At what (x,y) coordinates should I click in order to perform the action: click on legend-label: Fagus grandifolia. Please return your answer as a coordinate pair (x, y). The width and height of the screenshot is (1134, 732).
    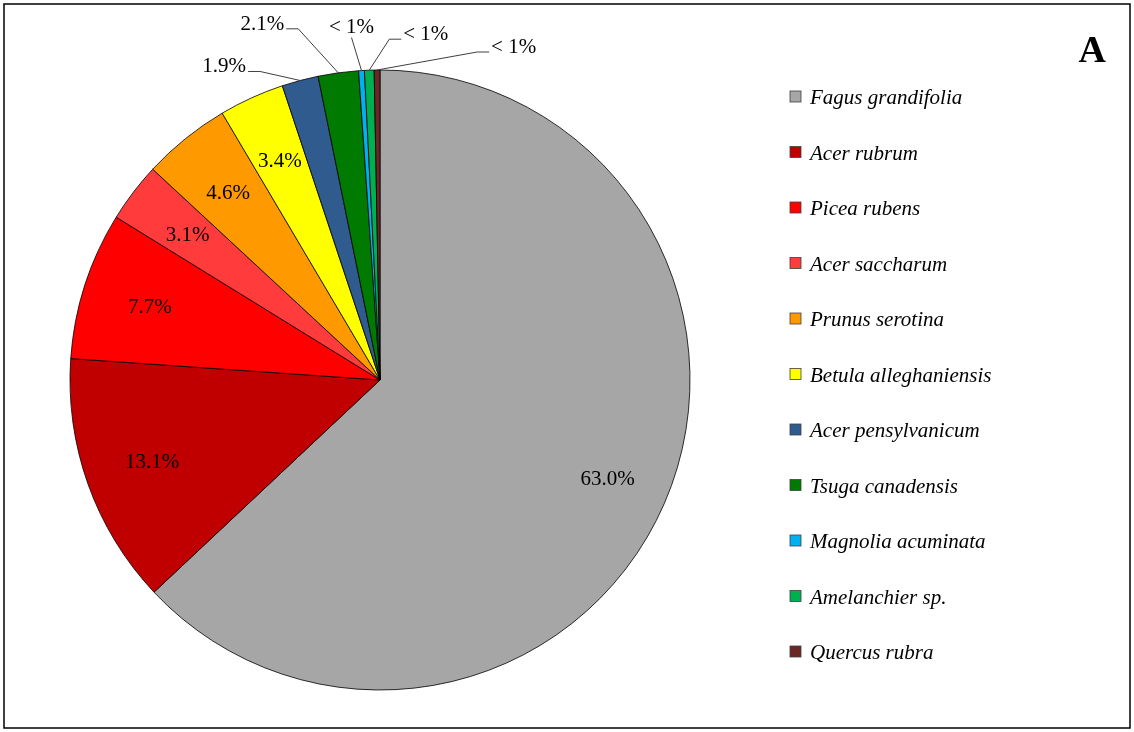
    Looking at the image, I should click on (886, 97).